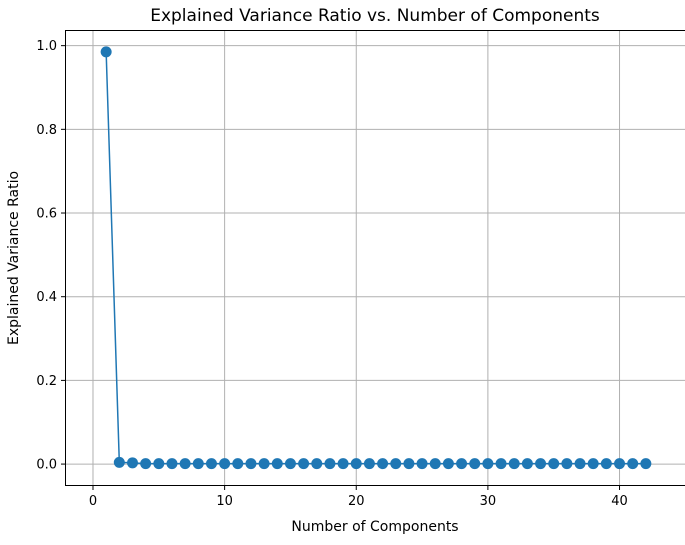  What do you see at coordinates (488, 501) in the screenshot?
I see `x-tick-label: 30` at bounding box center [488, 501].